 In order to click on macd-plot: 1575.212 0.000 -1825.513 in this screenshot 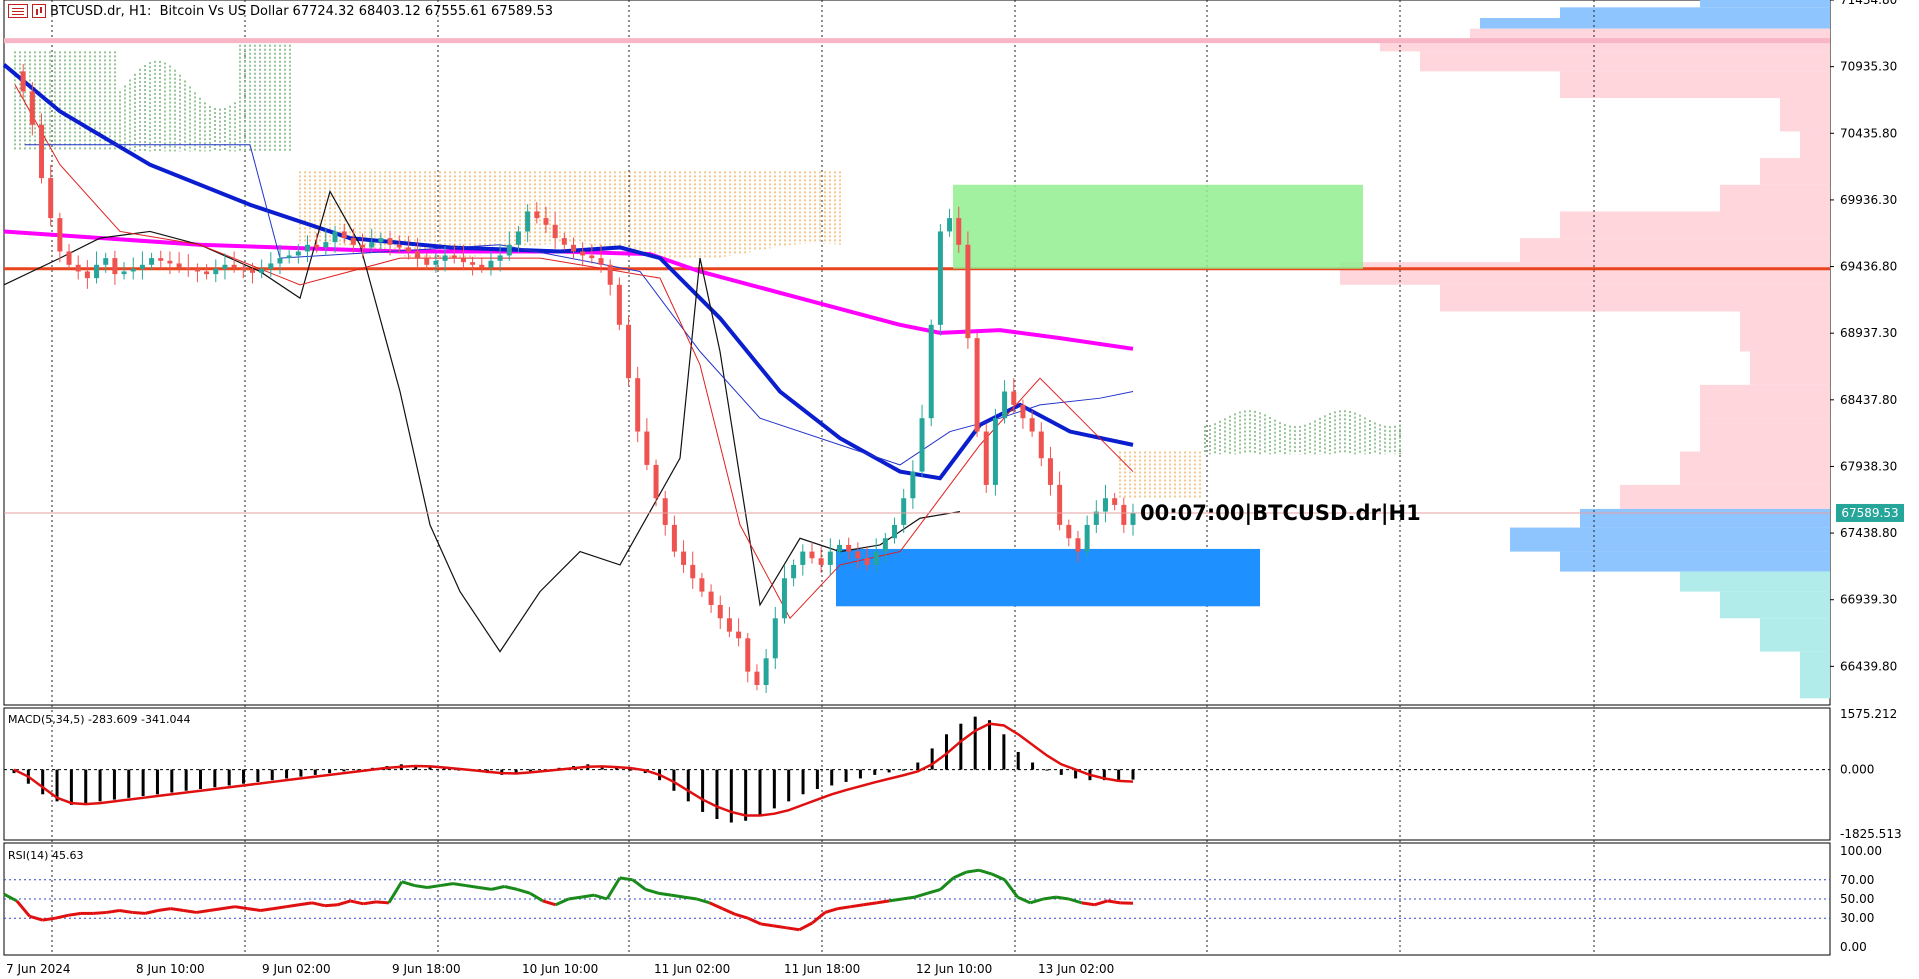, I will do `click(953, 774)`.